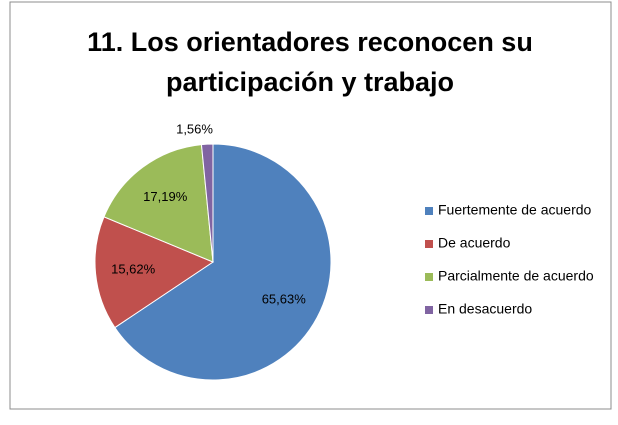 Image resolution: width=618 pixels, height=425 pixels. What do you see at coordinates (516, 276) in the screenshot?
I see `legend-label: Parcialmente de acuerdo` at bounding box center [516, 276].